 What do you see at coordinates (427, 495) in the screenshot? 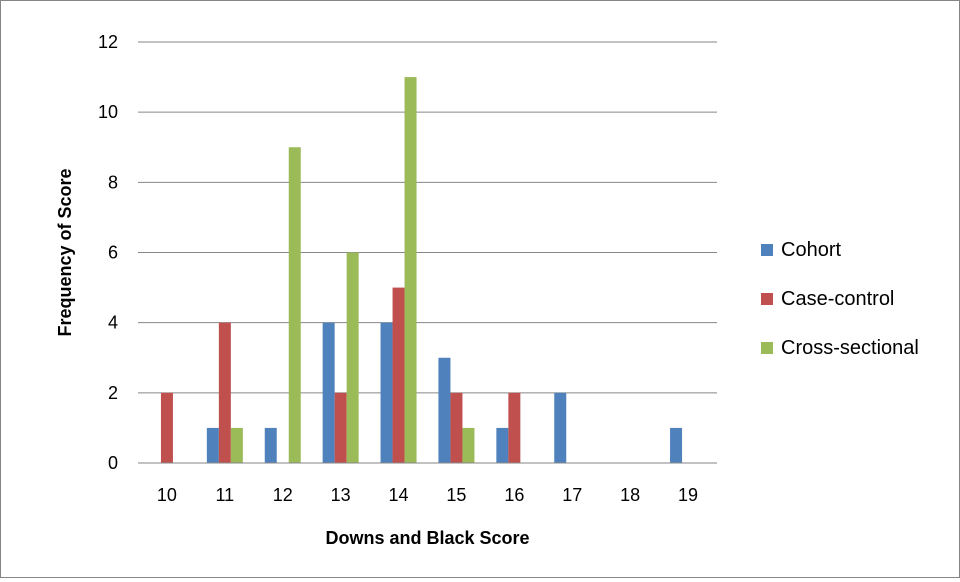
I see `x-tick-labels: 10 11 12 13 14 15 16 17 18 19` at bounding box center [427, 495].